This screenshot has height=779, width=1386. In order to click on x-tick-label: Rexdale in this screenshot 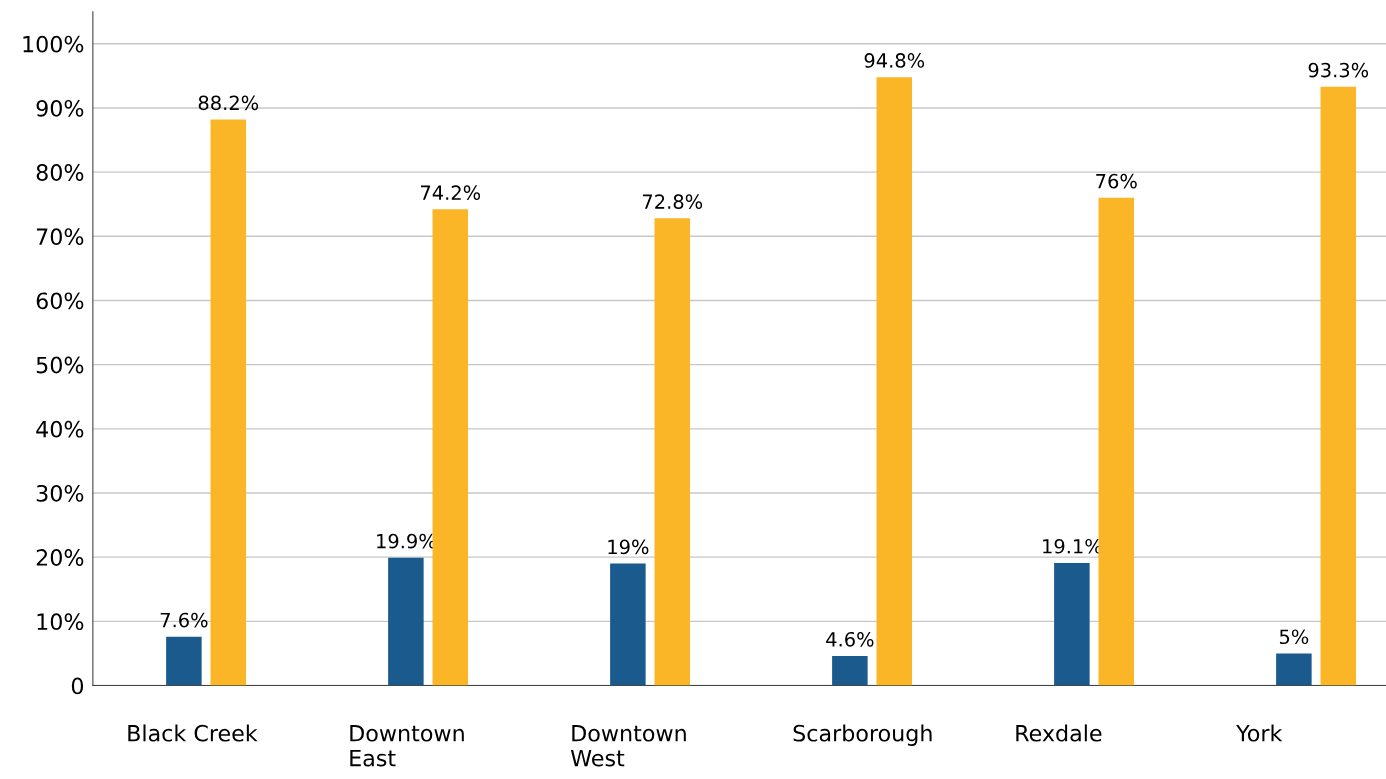, I will do `click(1059, 733)`.